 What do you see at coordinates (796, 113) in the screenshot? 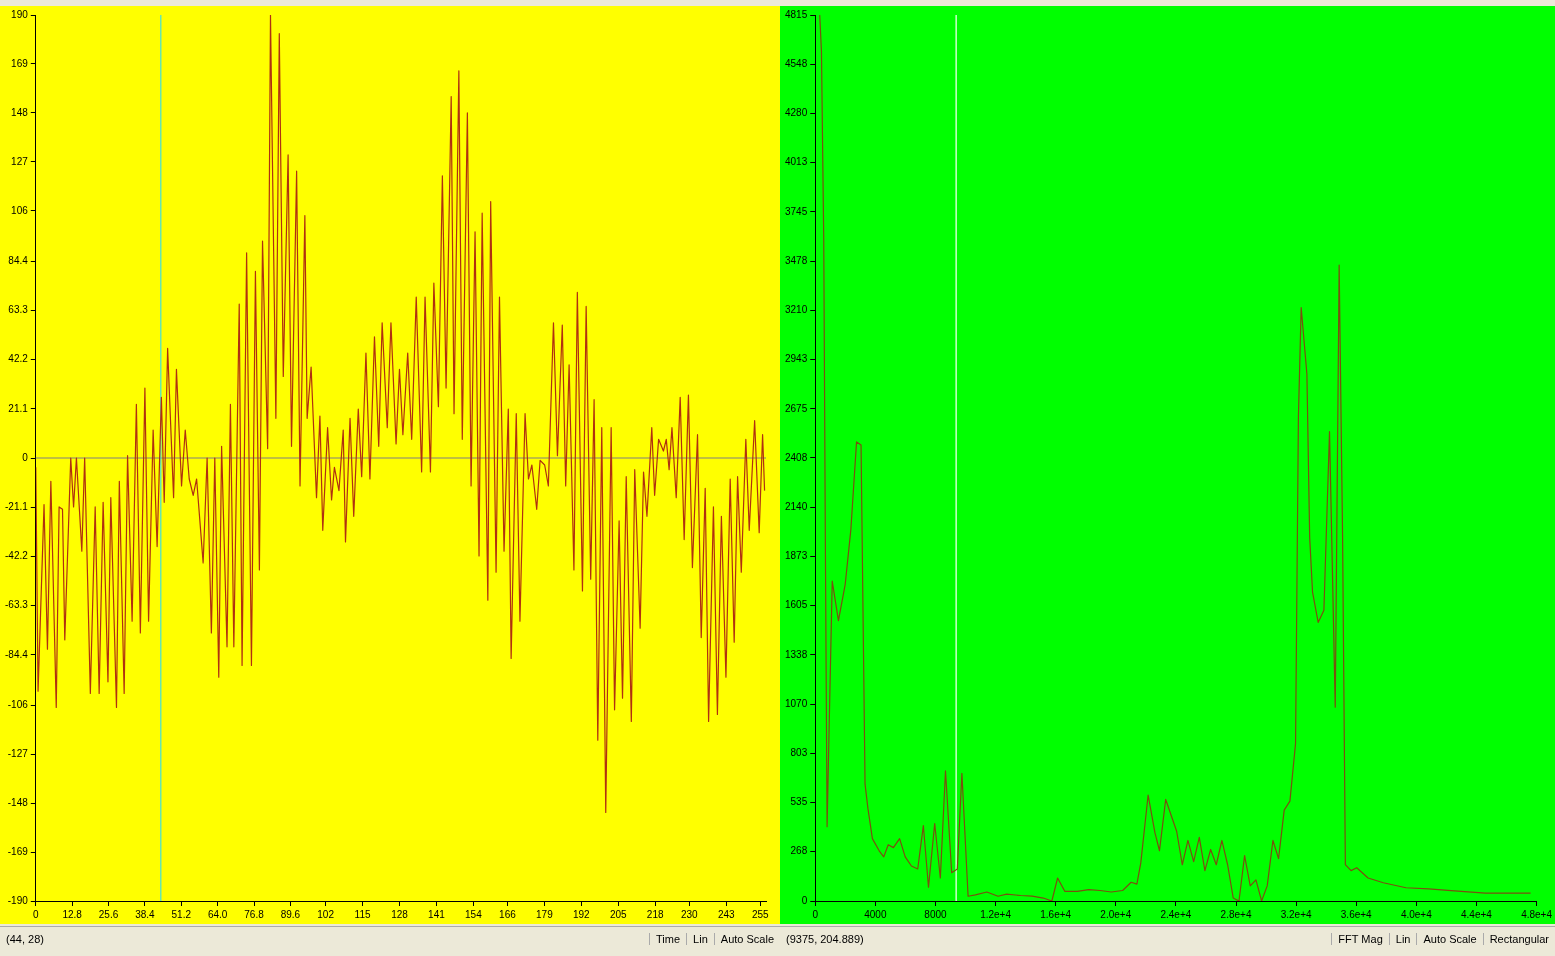
I see `y-tick-label: 4280` at bounding box center [796, 113].